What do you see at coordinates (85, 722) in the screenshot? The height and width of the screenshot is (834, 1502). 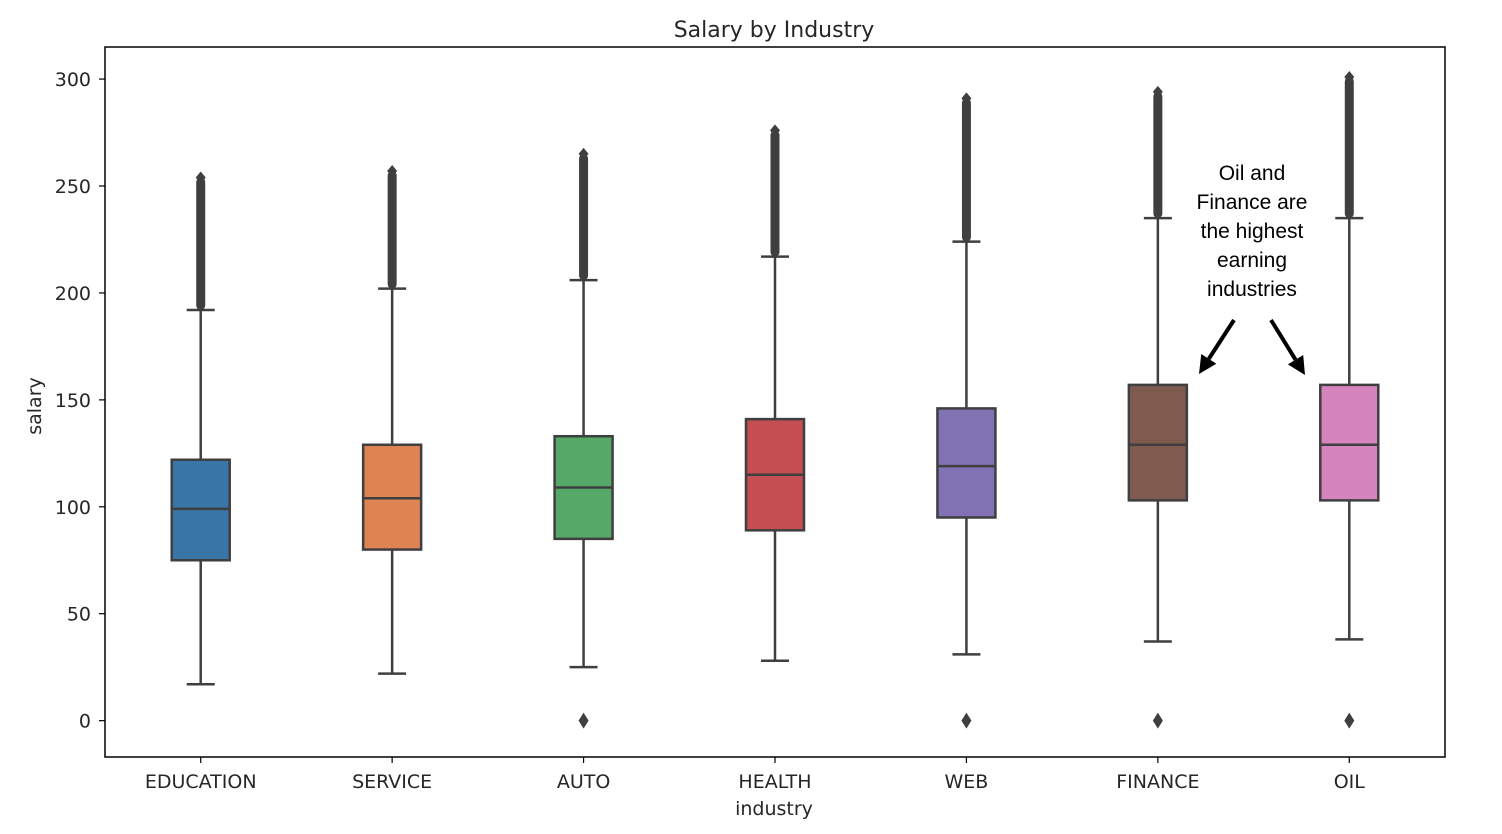 I see `y-tick-label: 0` at bounding box center [85, 722].